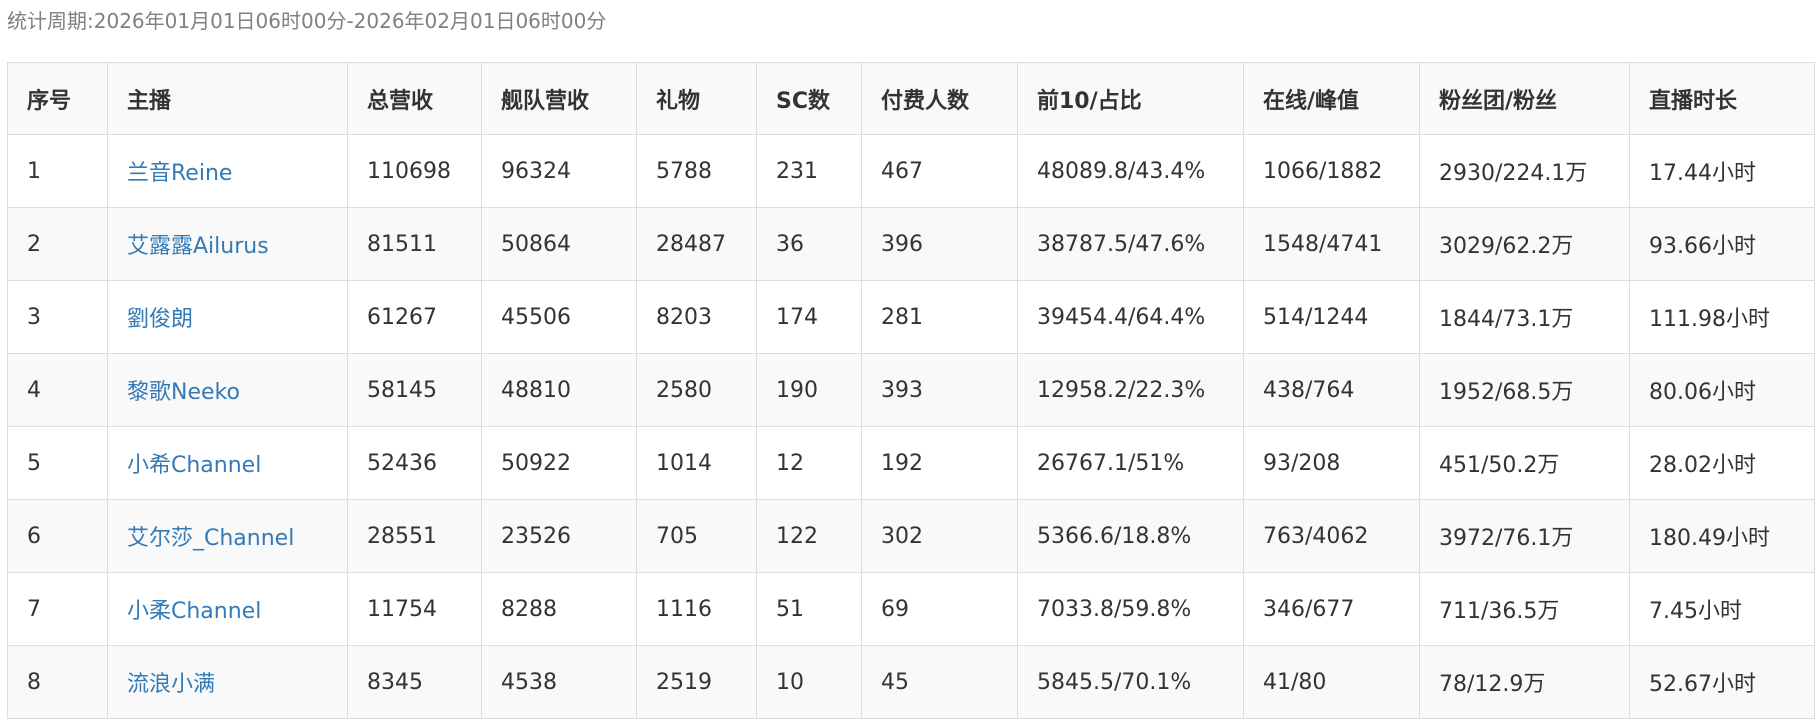 The height and width of the screenshot is (720, 1818). I want to click on streamer-link: 流浪小满, so click(171, 684).